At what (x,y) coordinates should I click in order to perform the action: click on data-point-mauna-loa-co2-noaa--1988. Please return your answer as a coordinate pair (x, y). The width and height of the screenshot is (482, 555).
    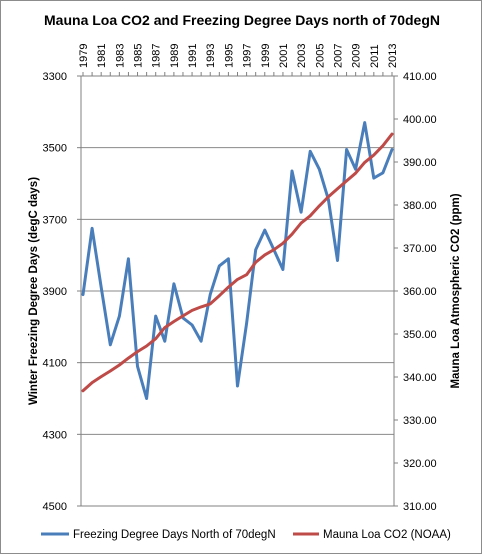
    Looking at the image, I should click on (164, 327).